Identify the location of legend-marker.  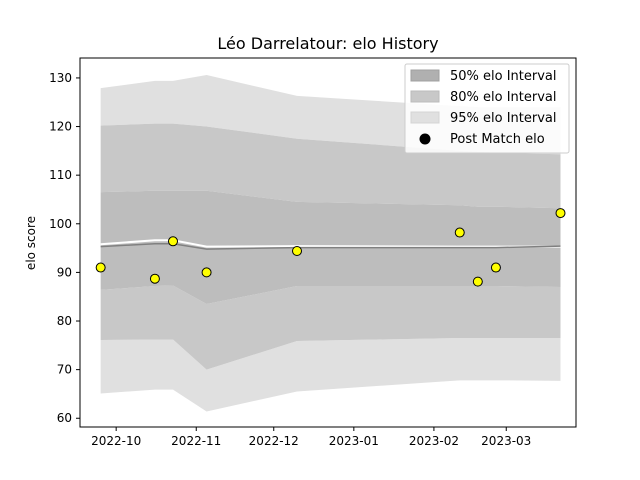
(425, 139).